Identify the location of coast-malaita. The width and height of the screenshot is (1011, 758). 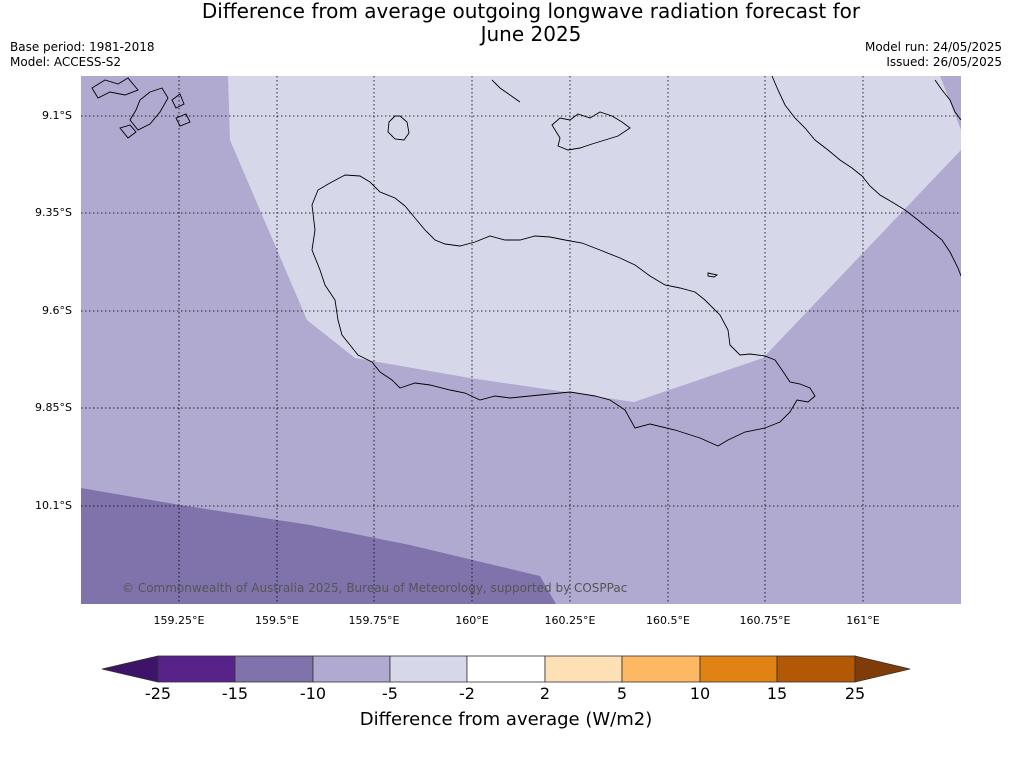
(866, 176).